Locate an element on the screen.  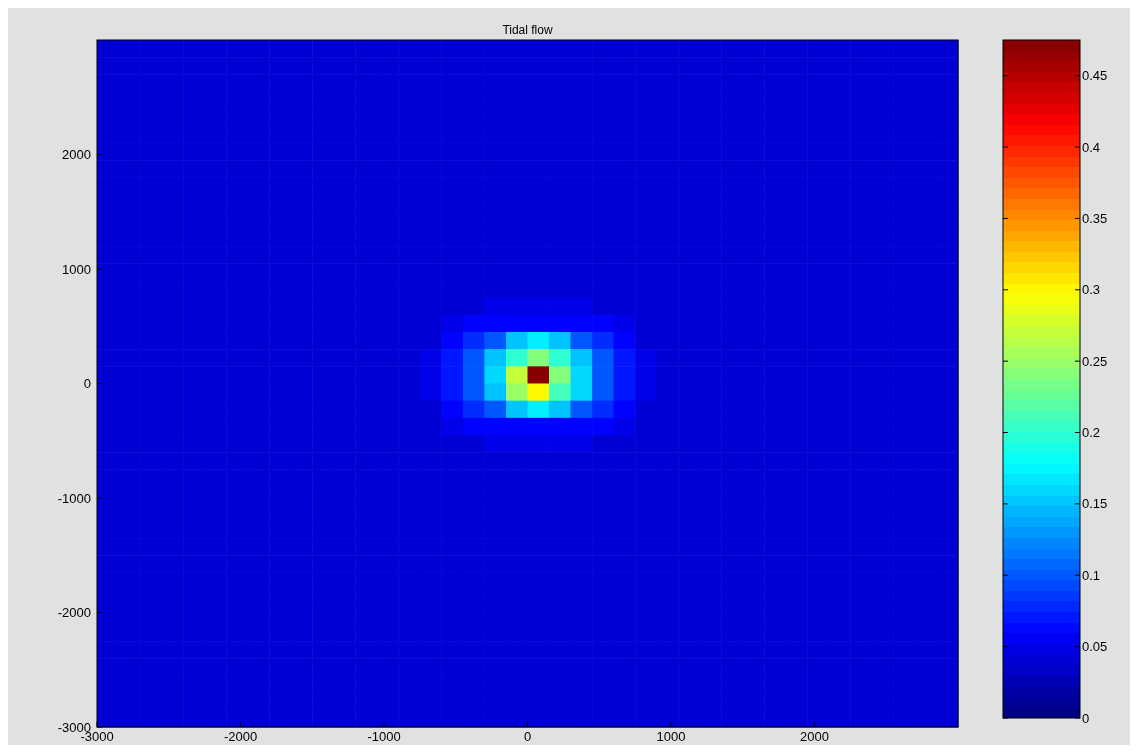
color-bar-label: 0.2 is located at coordinates (1091, 433).